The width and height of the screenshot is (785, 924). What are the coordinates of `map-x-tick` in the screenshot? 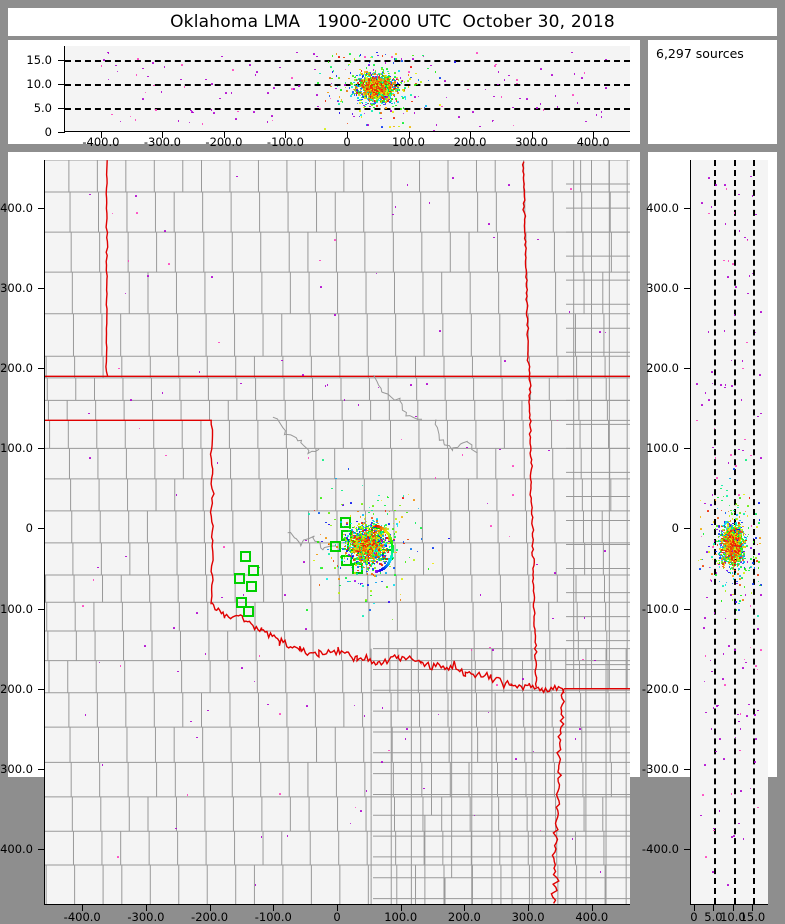 It's located at (592, 908).